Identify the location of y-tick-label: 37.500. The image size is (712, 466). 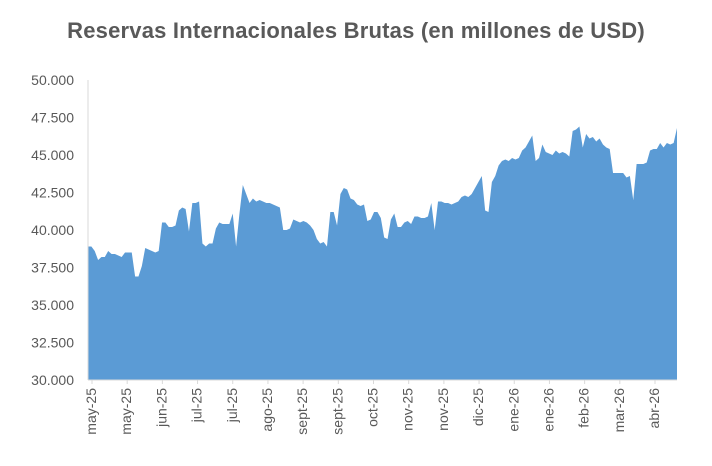
(52, 268).